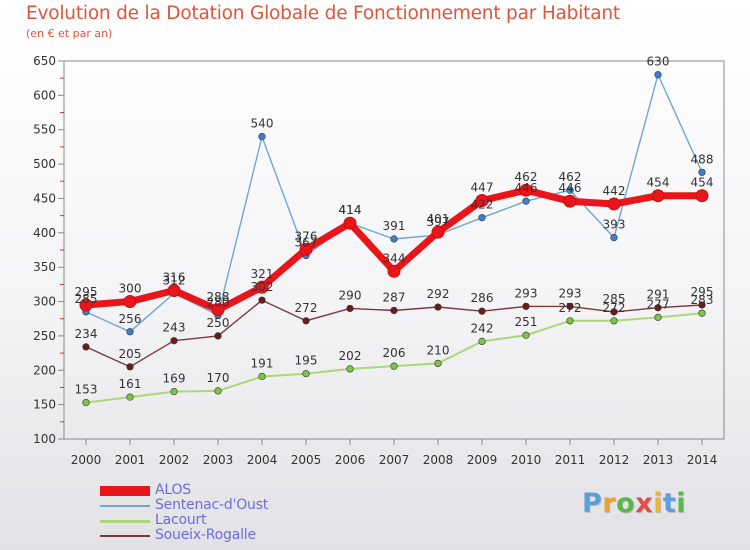 This screenshot has width=750, height=550. I want to click on y-tick-label: 150, so click(44, 405).